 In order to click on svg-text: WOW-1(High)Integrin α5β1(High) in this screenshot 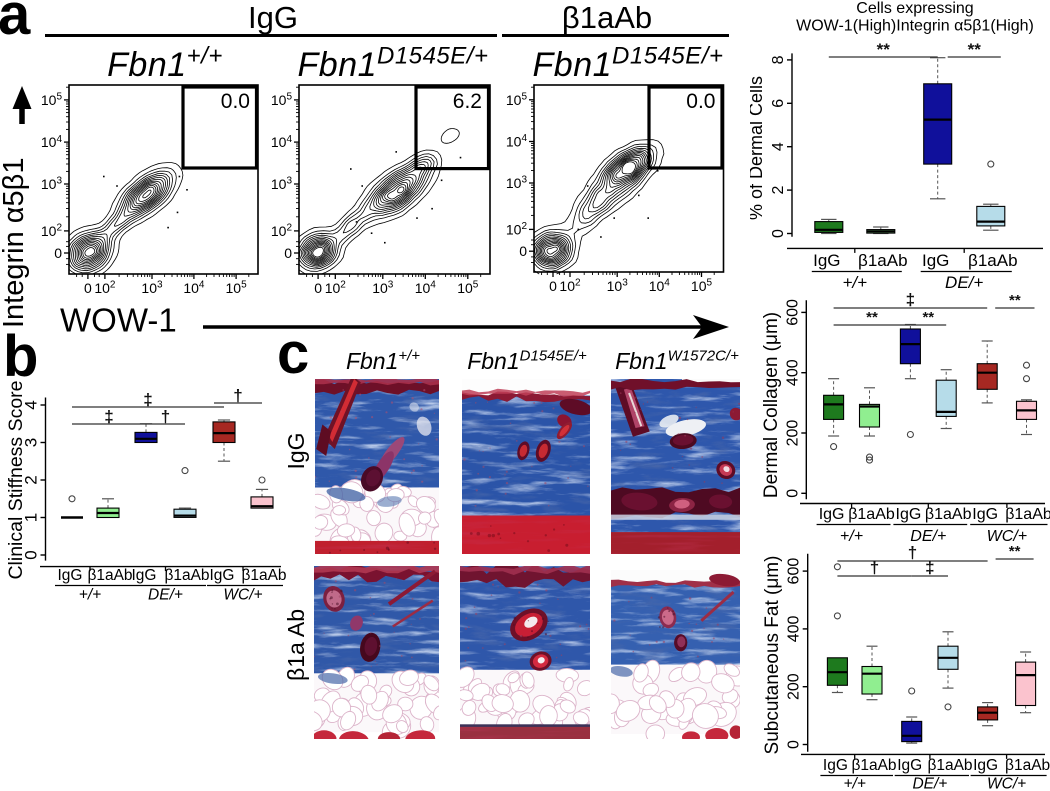, I will do `click(915, 26)`.